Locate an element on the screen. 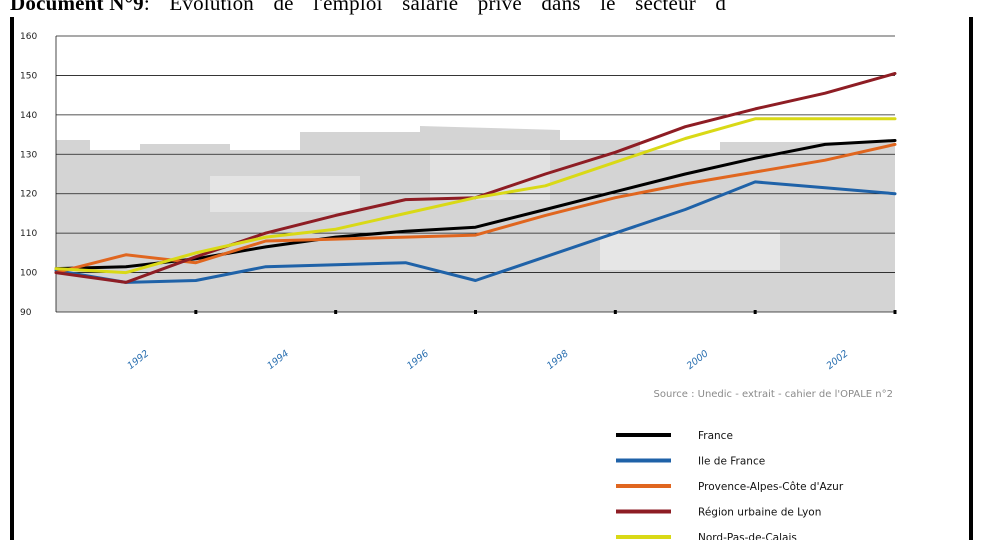  x-axis-ticks: 1992 1994 1996 1998 2000 2002 is located at coordinates (511, 341).